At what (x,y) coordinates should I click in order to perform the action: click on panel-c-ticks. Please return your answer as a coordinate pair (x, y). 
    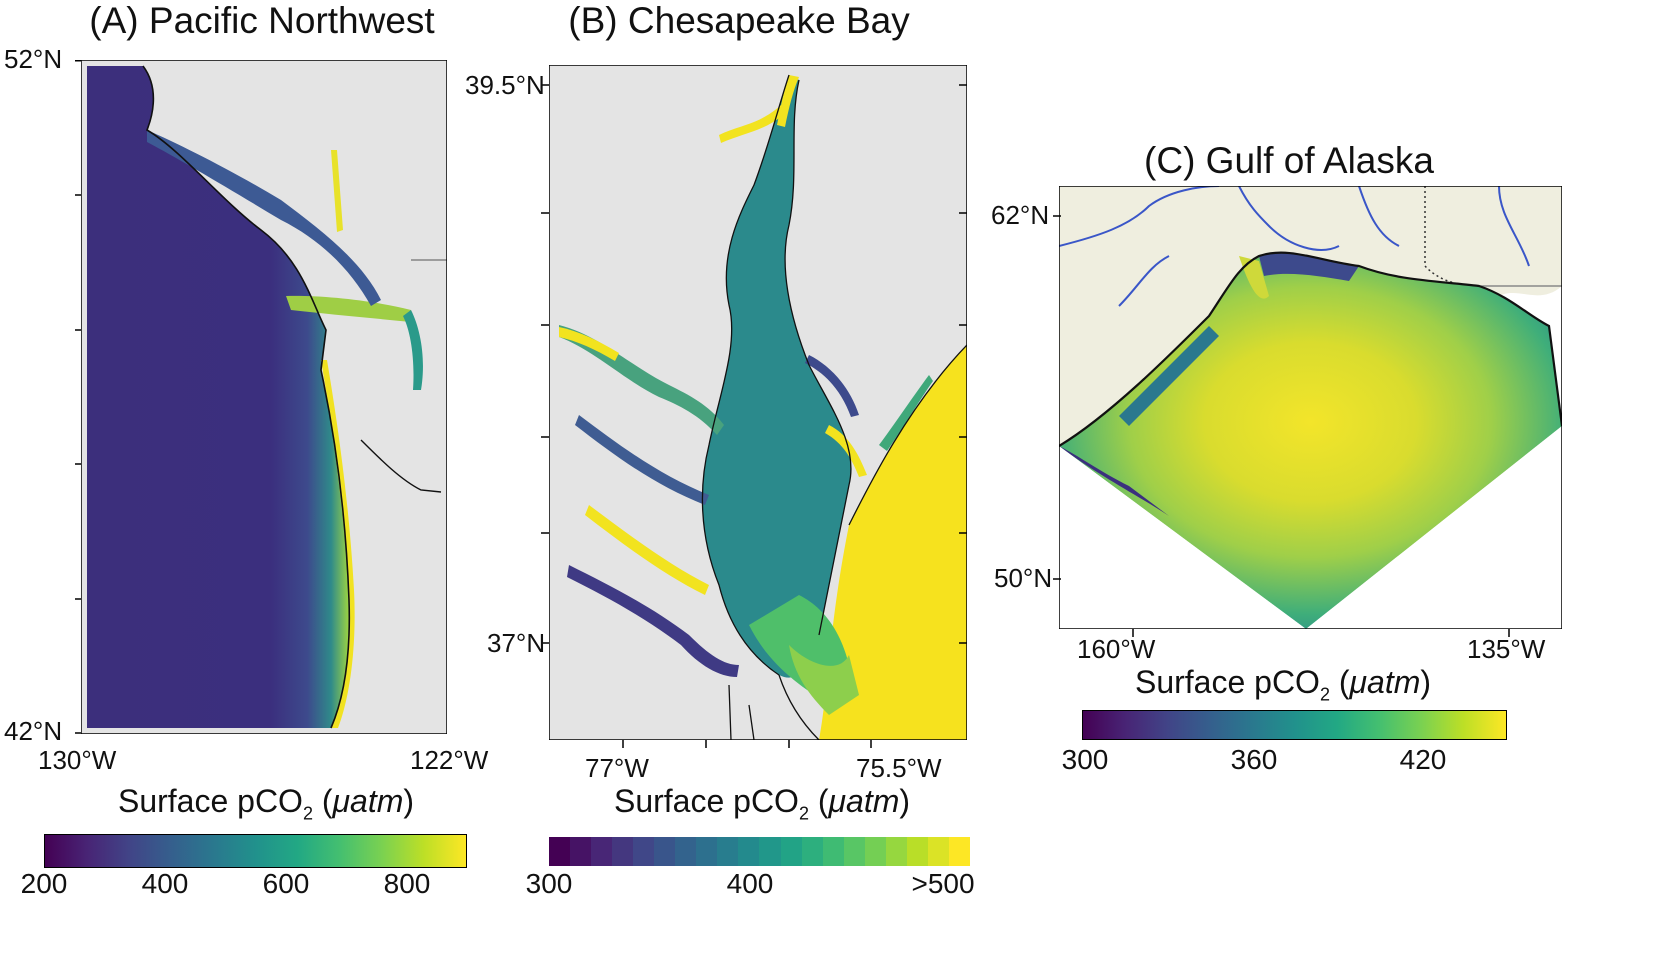
    Looking at the image, I should click on (1313, 412).